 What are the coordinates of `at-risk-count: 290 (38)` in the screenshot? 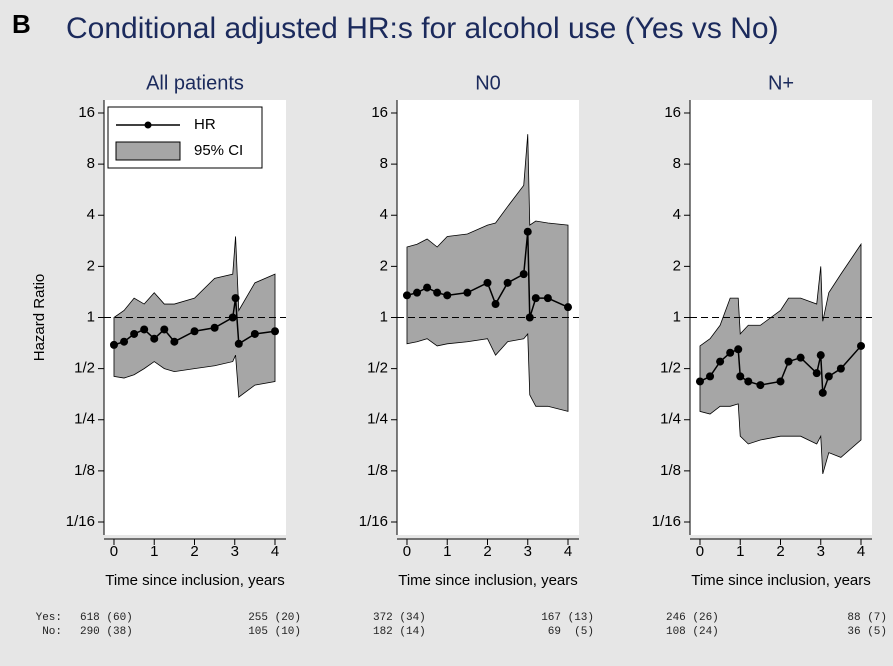 It's located at (106, 632).